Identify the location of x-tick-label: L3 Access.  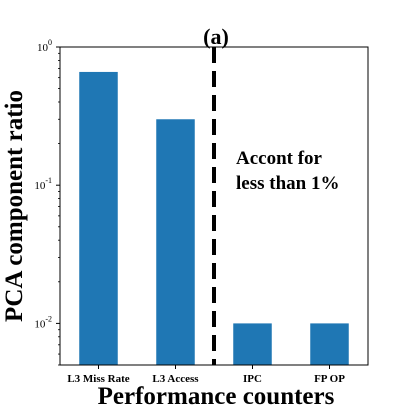
(175, 379).